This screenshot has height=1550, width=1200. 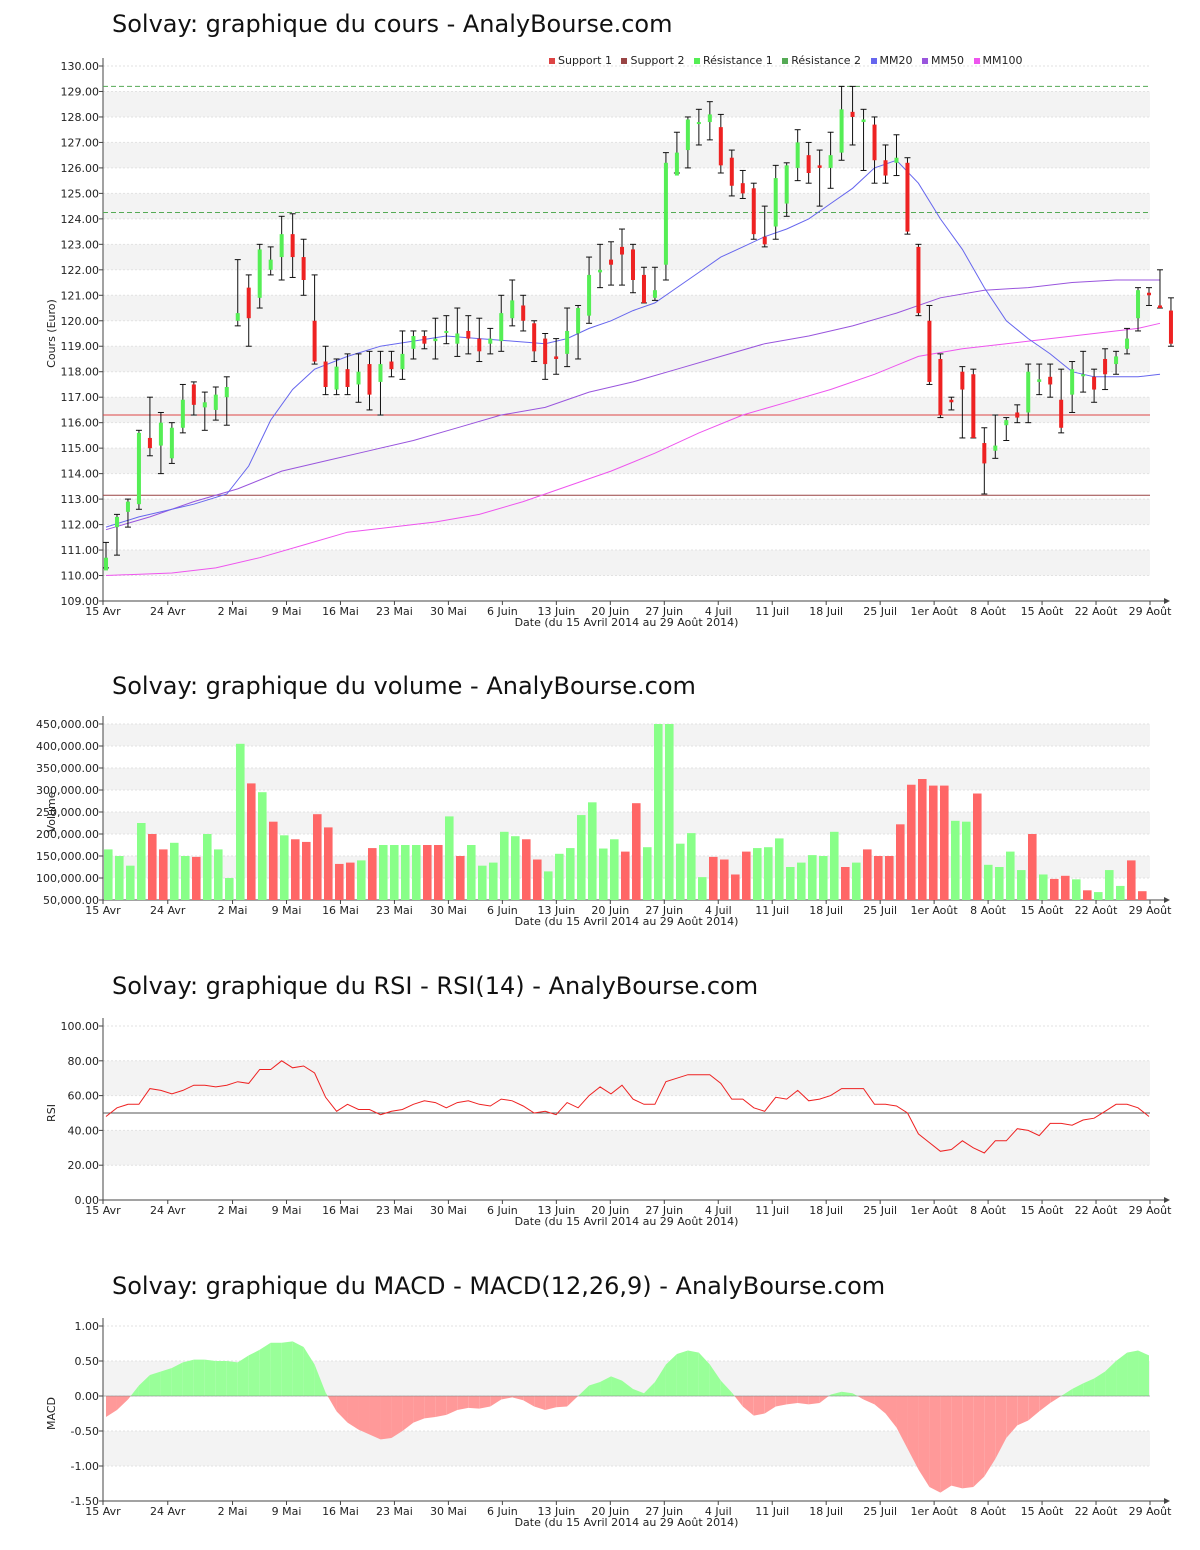 What do you see at coordinates (394, 1210) in the screenshot?
I see `rsi-xtick-label: 23 Mai` at bounding box center [394, 1210].